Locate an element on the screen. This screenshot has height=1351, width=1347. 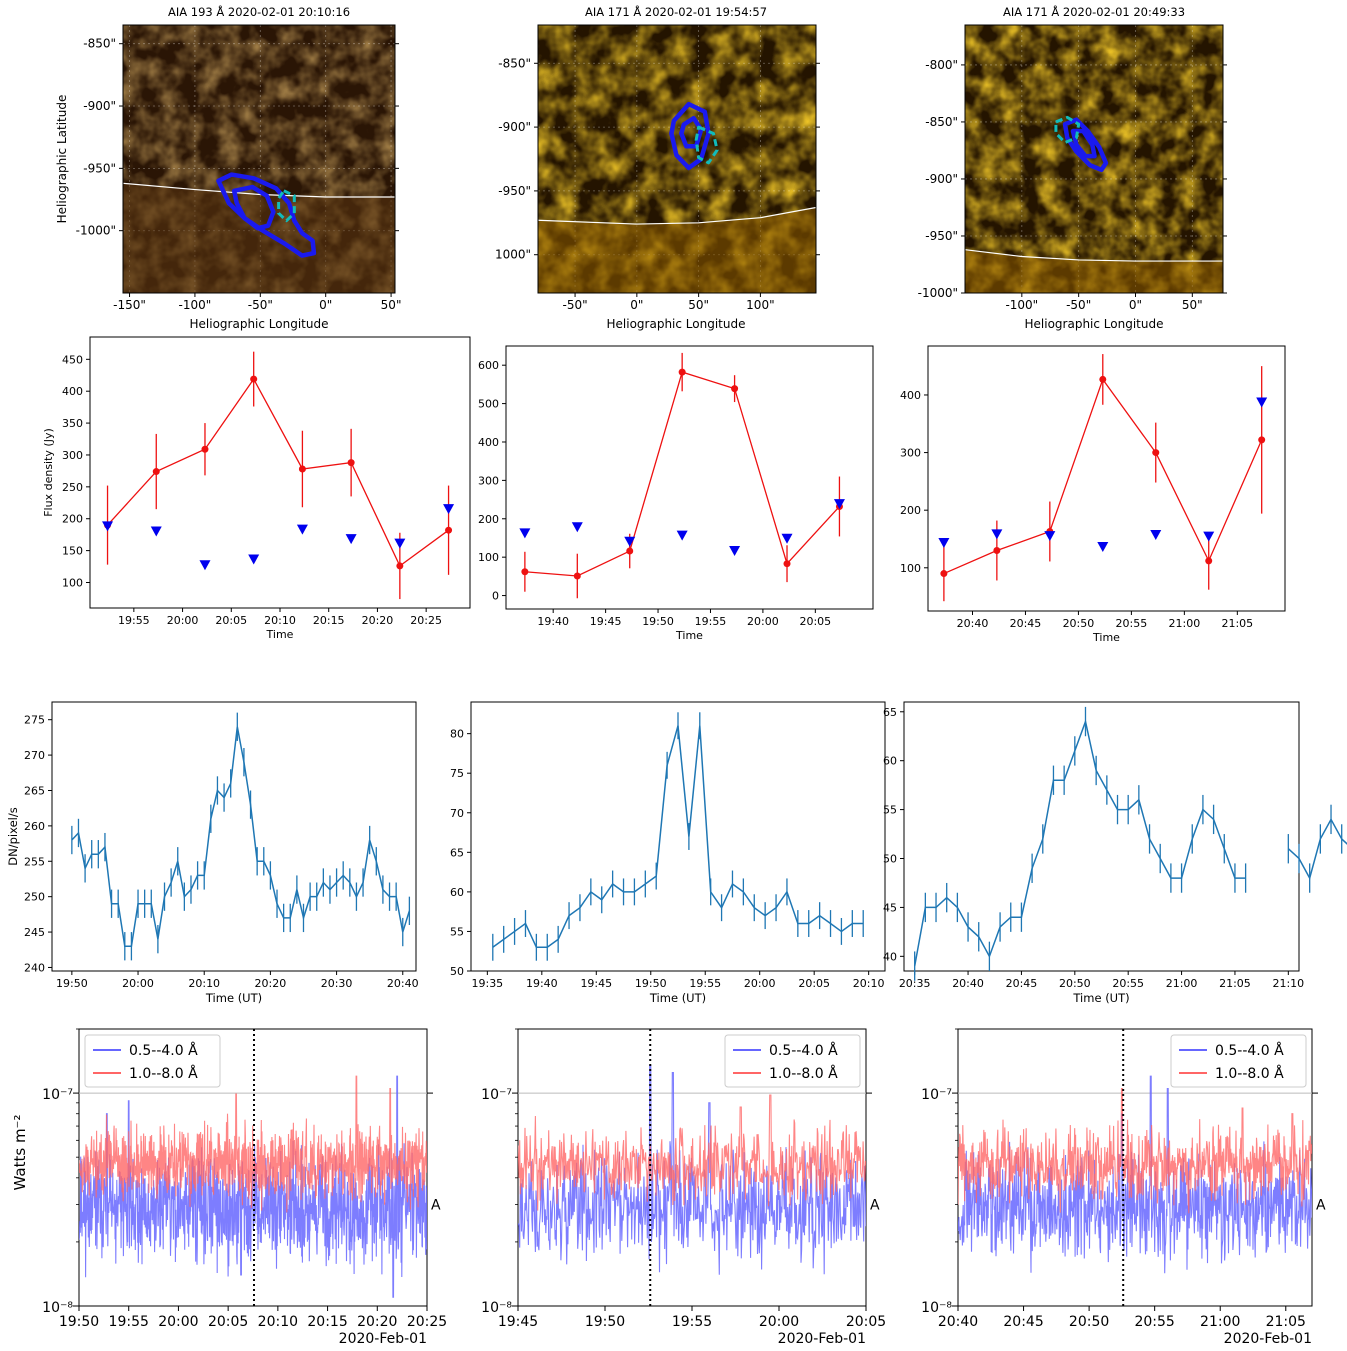
y-tick-label: 10⁻⁷ is located at coordinates (57, 1095).